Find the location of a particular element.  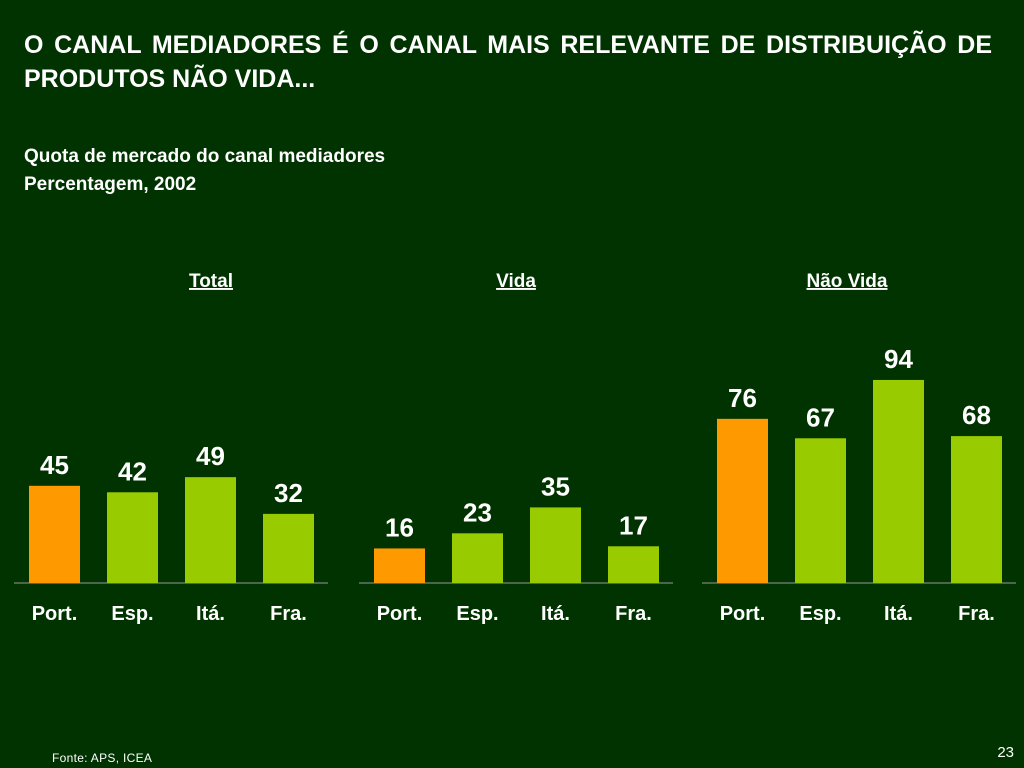

chart-title-0: Total is located at coordinates (211, 281).